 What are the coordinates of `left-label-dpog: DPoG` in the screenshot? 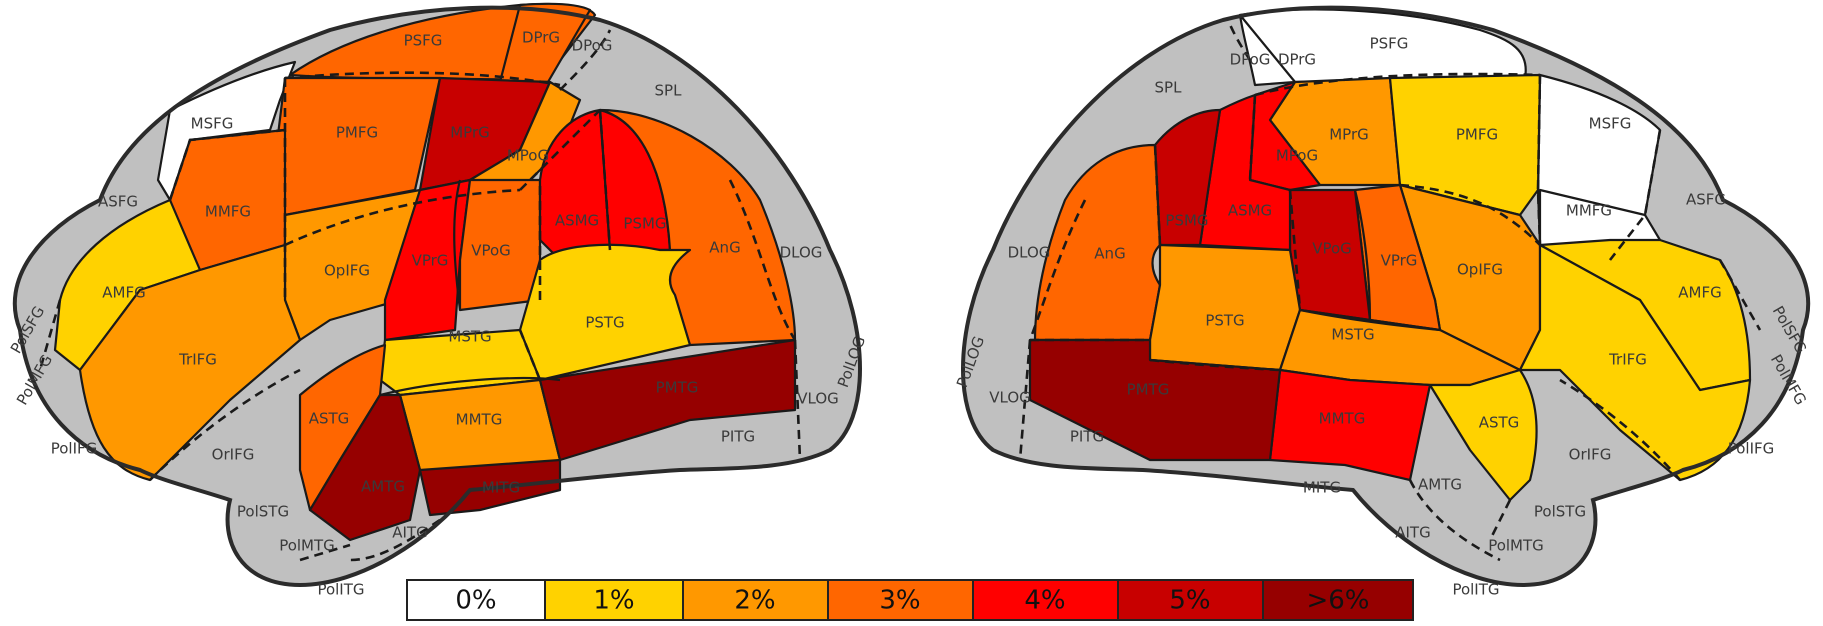 It's located at (592, 46).